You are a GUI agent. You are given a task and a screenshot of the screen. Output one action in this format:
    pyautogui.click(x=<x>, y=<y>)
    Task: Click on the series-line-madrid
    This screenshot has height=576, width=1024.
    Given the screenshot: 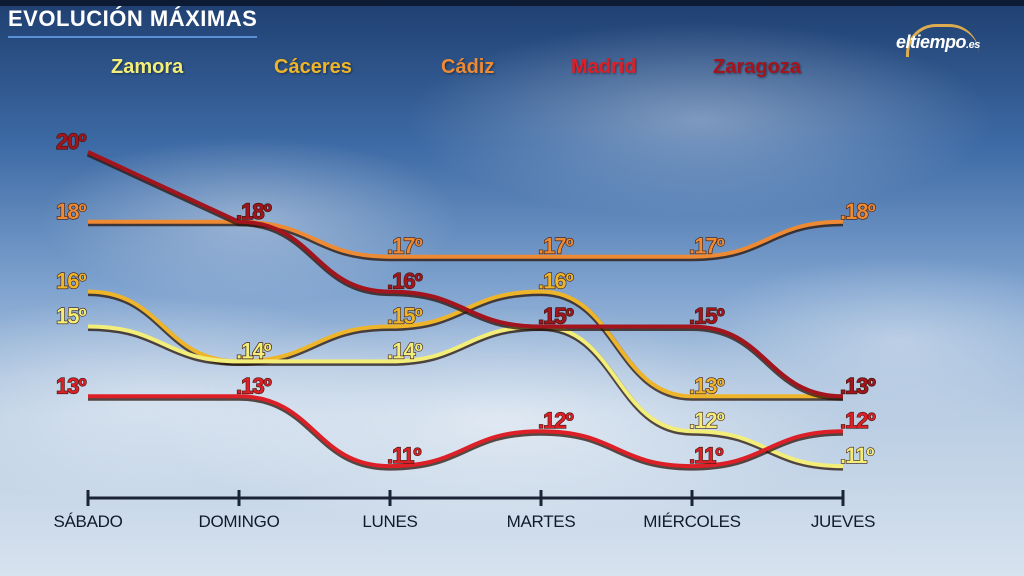 What is the action you would take?
    pyautogui.click(x=466, y=431)
    